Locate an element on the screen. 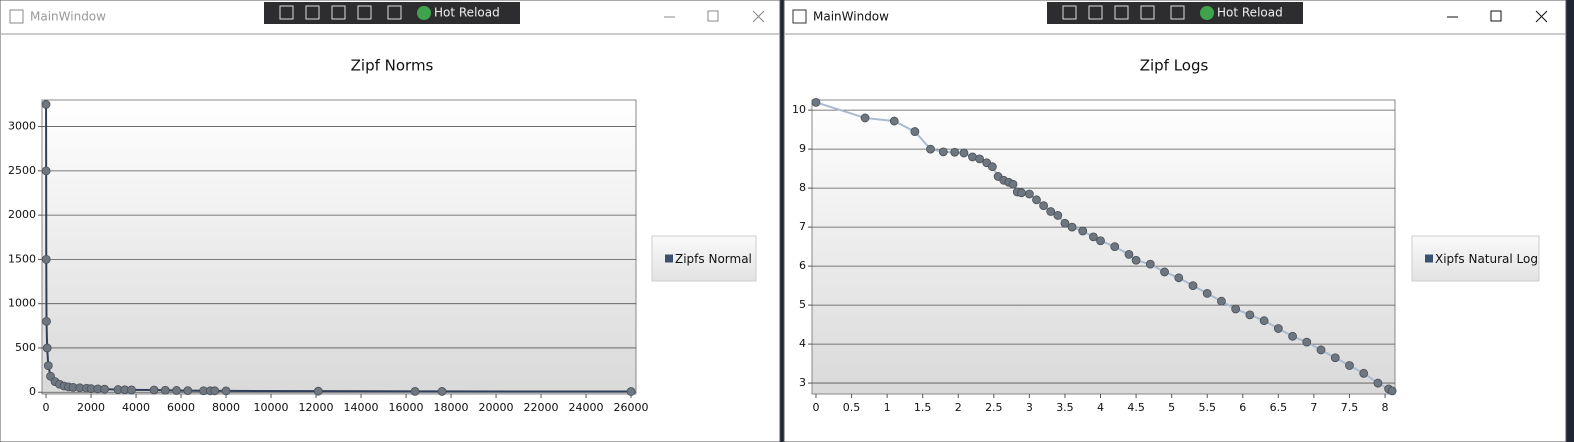 This screenshot has width=1574, height=442. x-tick-label: 10000 is located at coordinates (271, 407).